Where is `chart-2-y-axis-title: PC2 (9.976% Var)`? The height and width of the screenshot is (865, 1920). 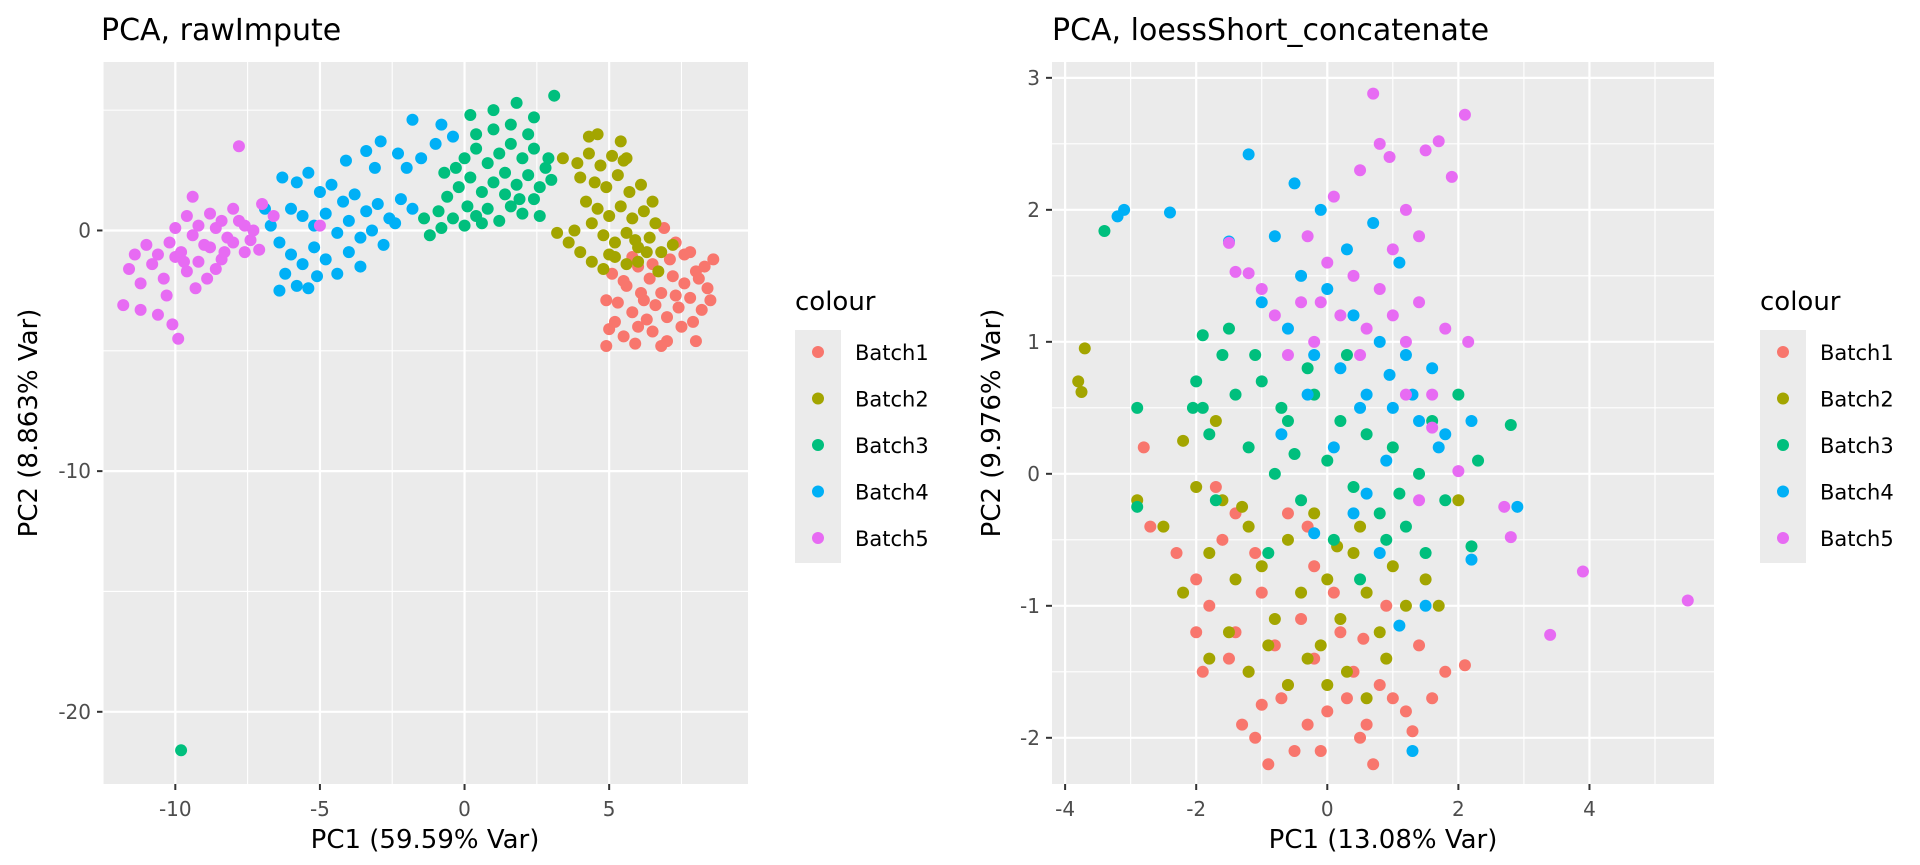 chart-2-y-axis-title: PC2 (9.976% Var) is located at coordinates (992, 423).